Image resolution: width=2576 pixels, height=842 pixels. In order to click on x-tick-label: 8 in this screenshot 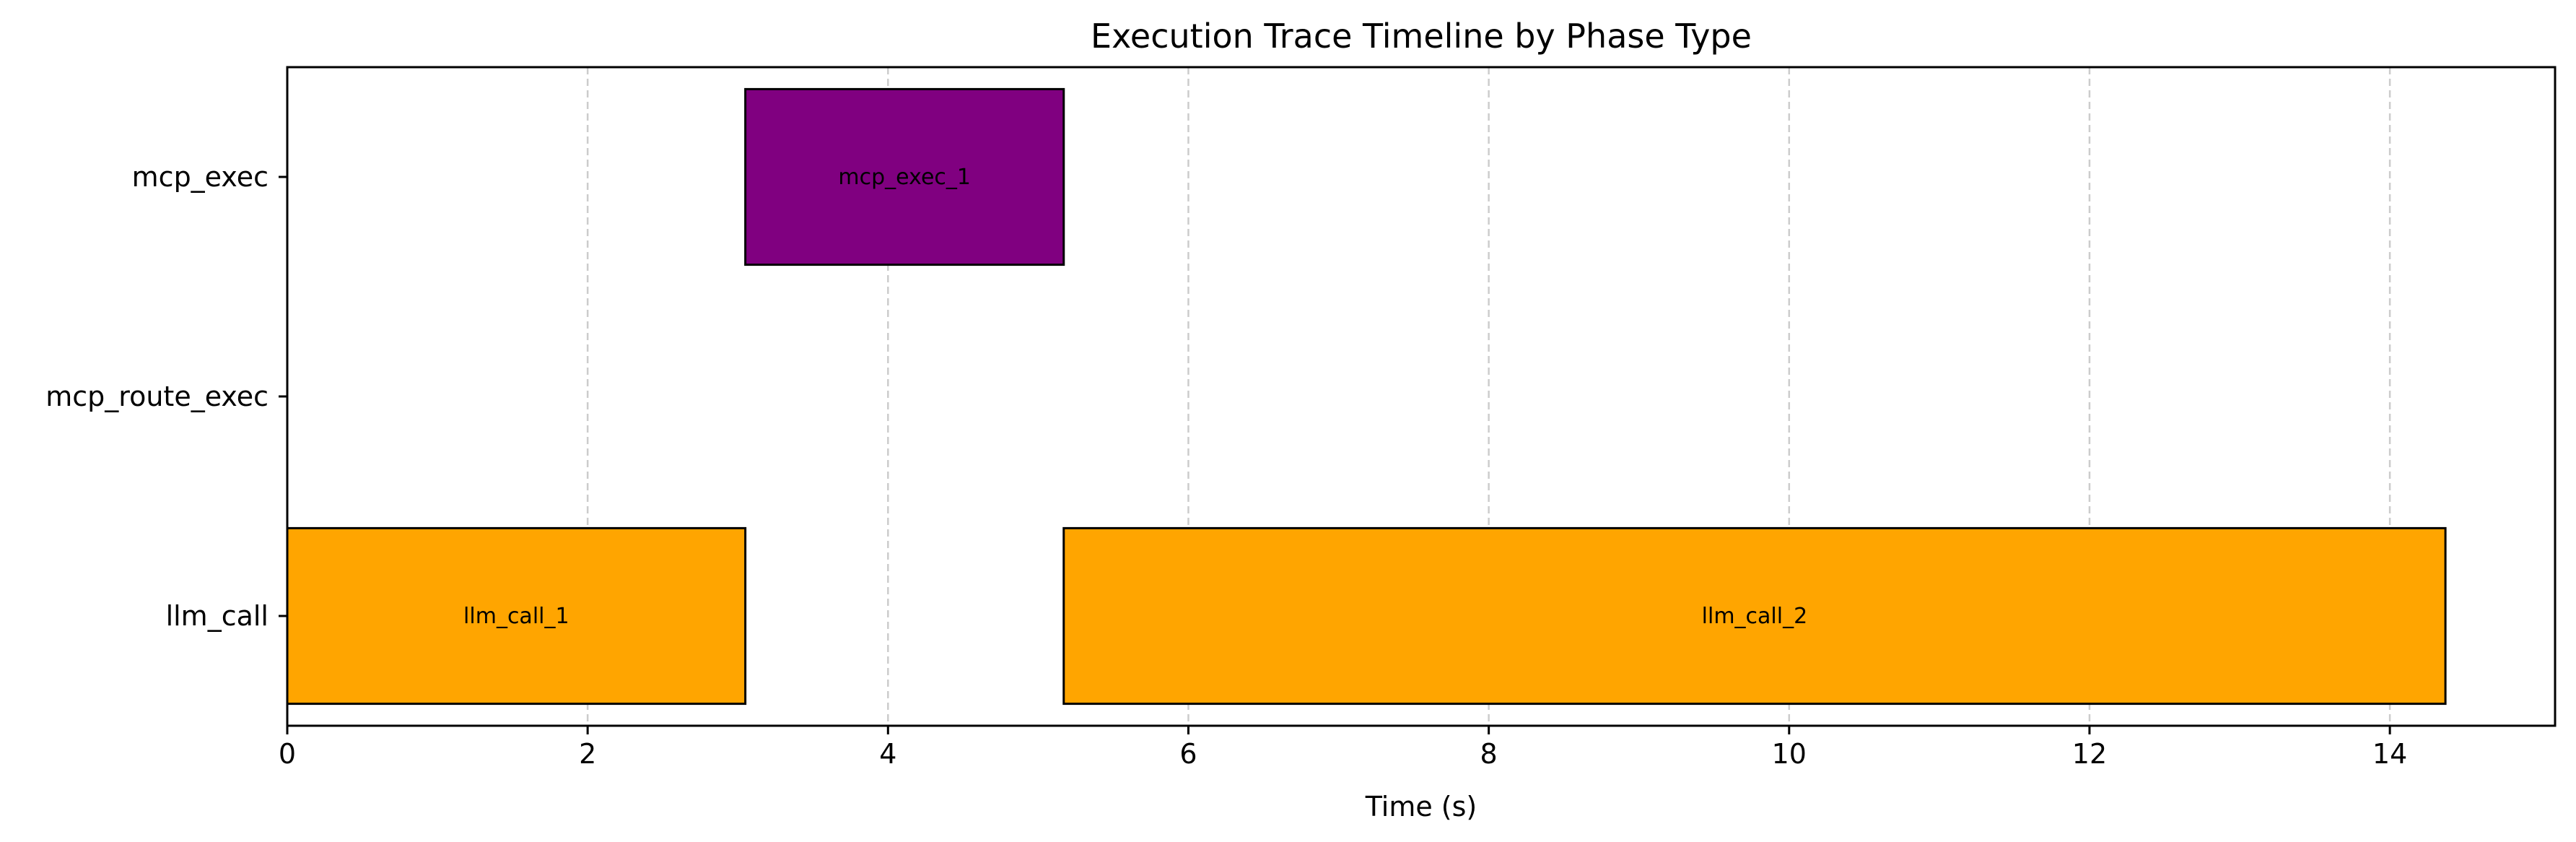, I will do `click(1489, 754)`.